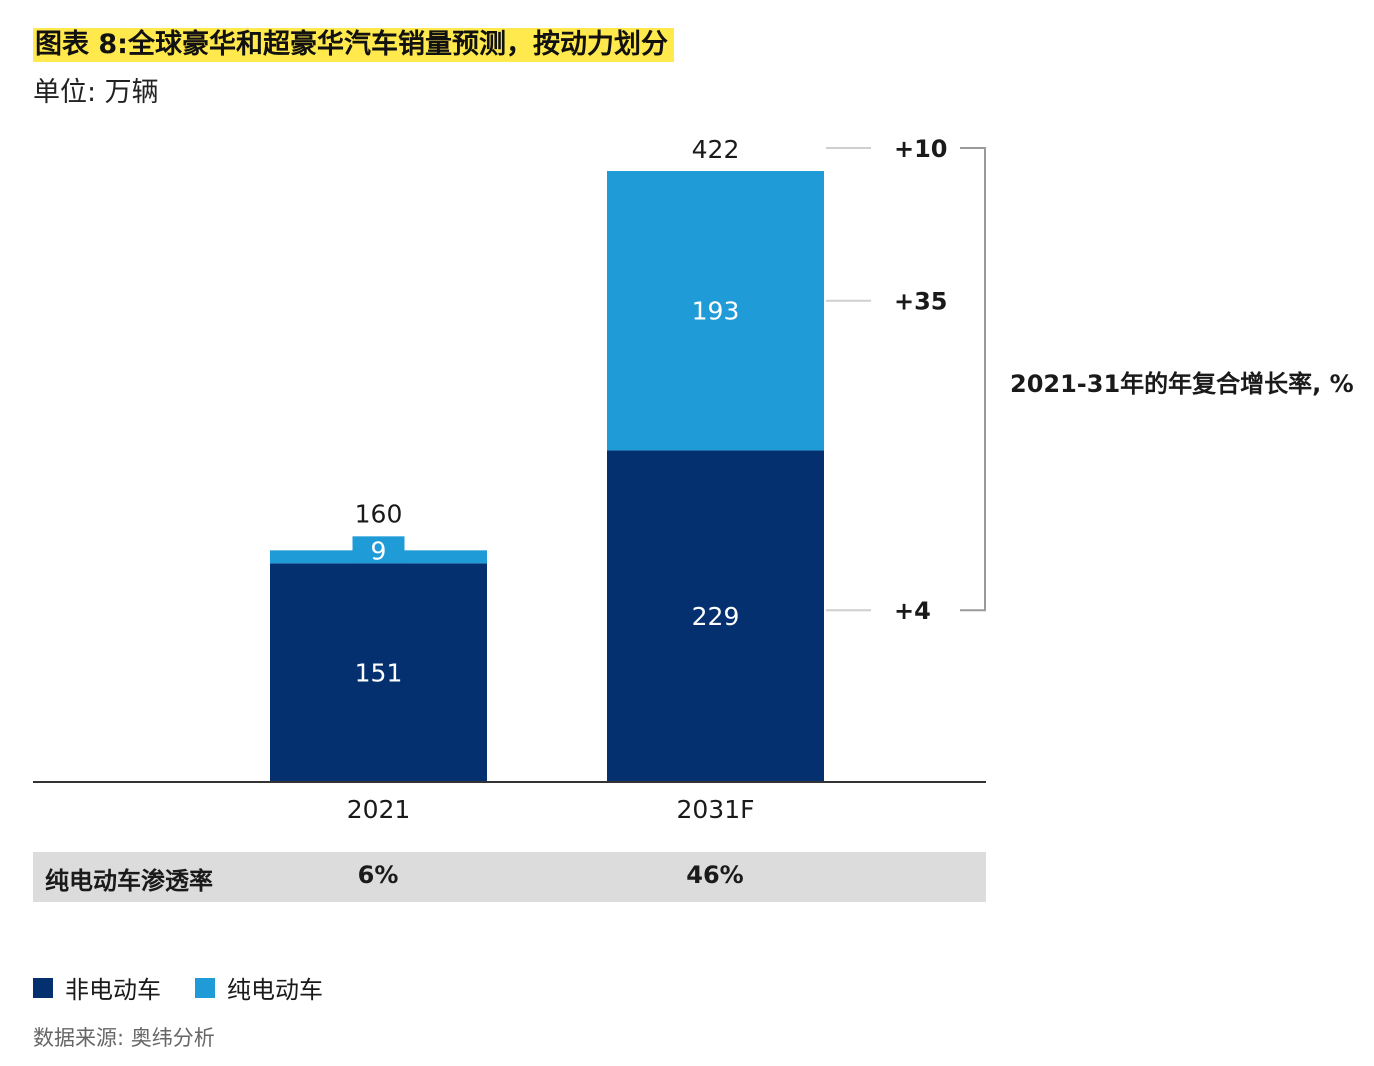  What do you see at coordinates (921, 302) in the screenshot?
I see `cagr-value-ev: +35` at bounding box center [921, 302].